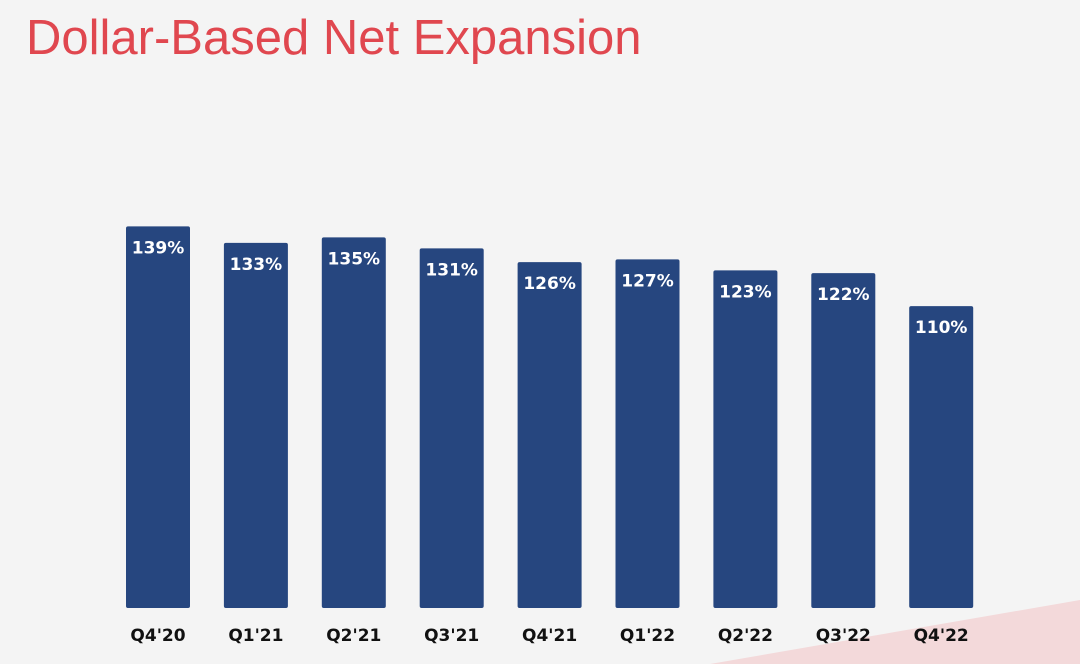  Describe the element at coordinates (354, 259) in the screenshot. I see `bar-value-label: 135%` at that location.